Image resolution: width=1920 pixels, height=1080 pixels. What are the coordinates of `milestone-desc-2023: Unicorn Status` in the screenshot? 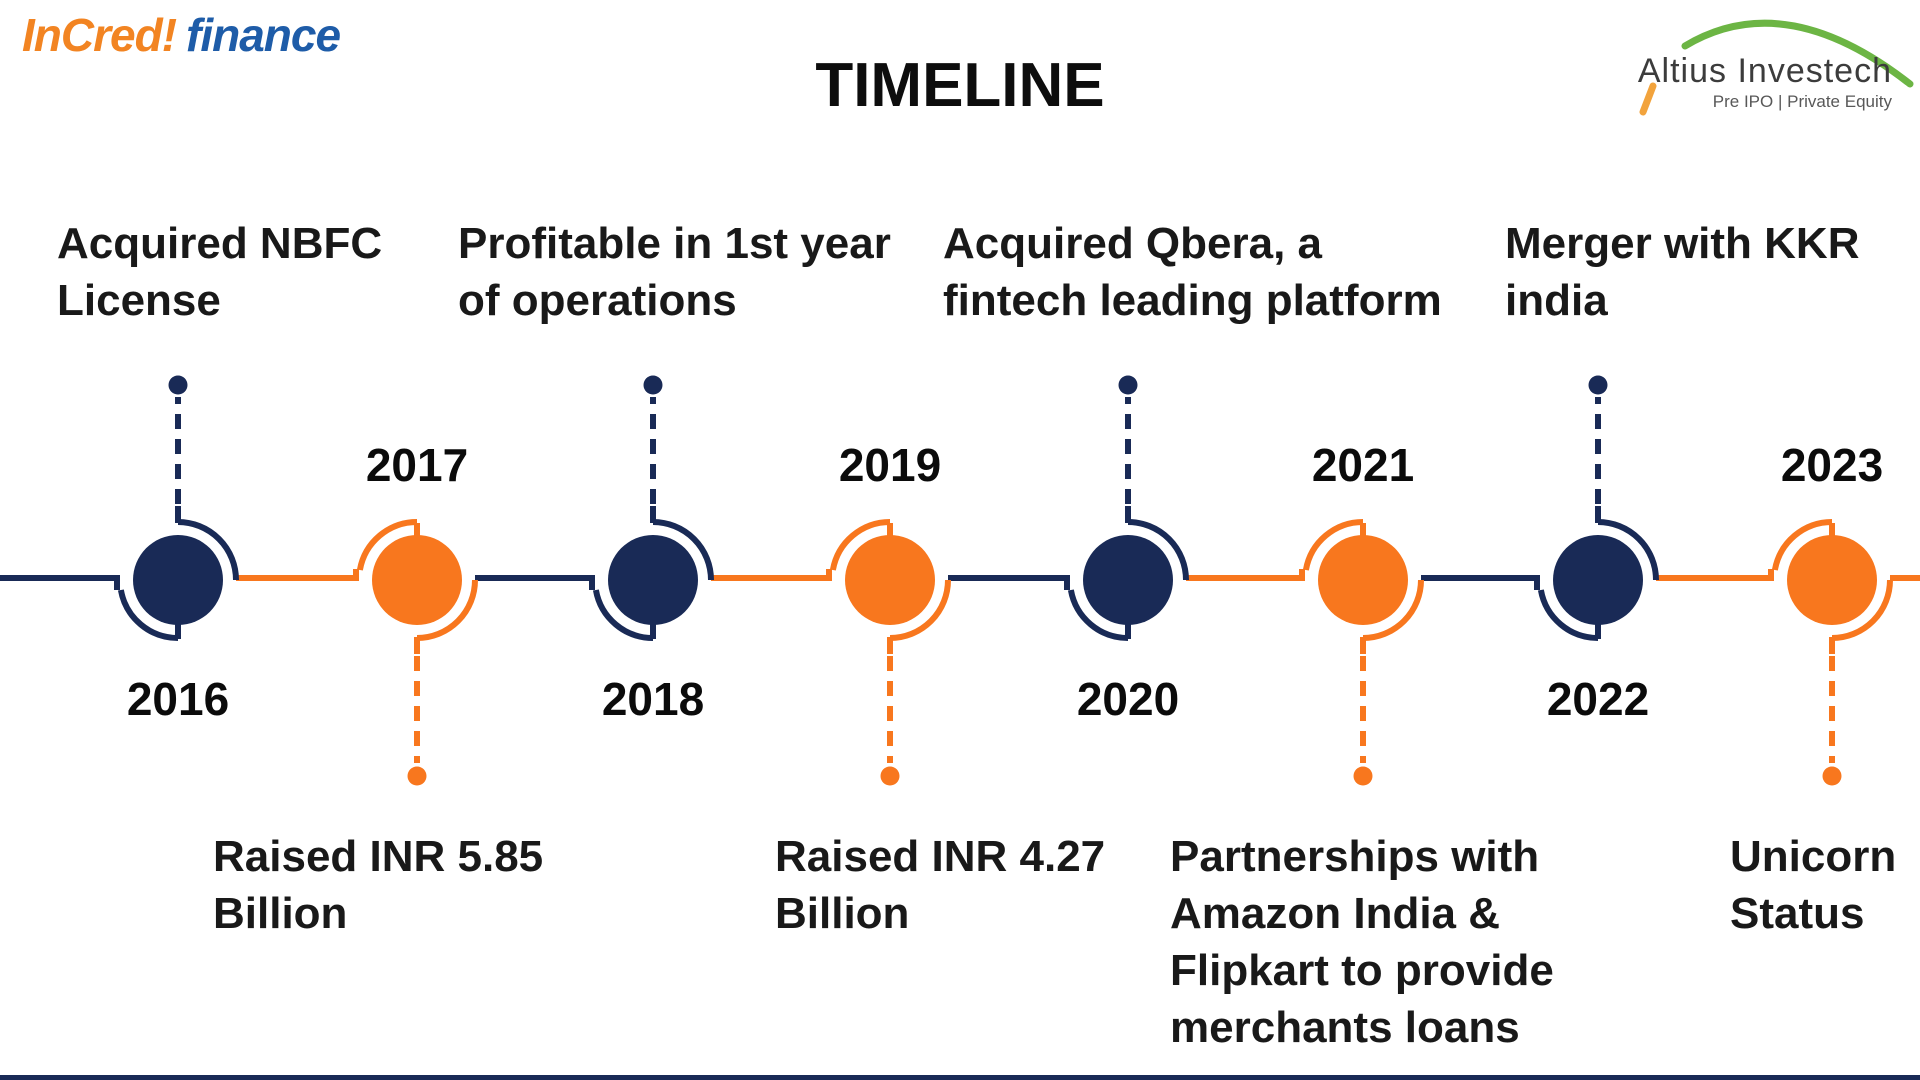 It's located at (1813, 885).